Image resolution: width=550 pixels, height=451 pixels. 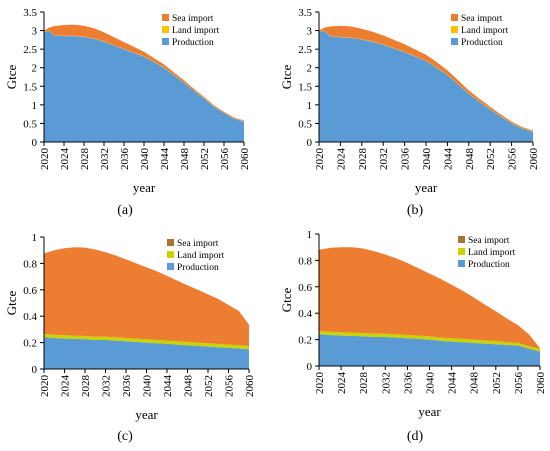 What do you see at coordinates (125, 436) in the screenshot?
I see `caption-c: (c)` at bounding box center [125, 436].